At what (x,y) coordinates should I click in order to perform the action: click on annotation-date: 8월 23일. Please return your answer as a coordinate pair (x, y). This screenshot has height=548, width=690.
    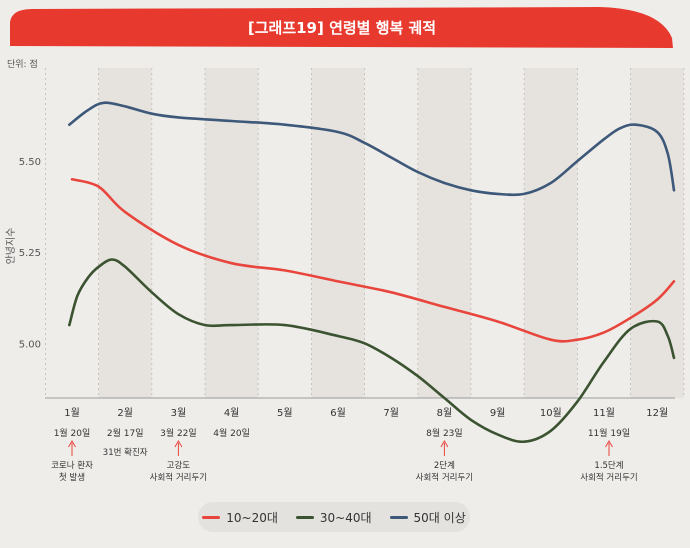
    Looking at the image, I should click on (444, 433).